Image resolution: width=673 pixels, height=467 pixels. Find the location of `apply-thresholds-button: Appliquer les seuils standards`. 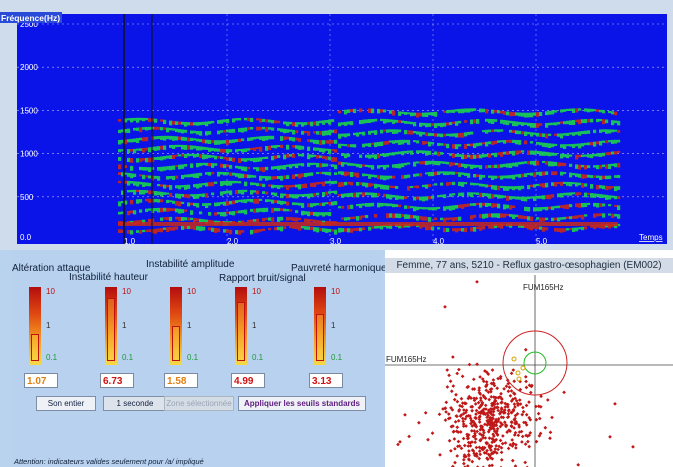

apply-thresholds-button: Appliquer les seuils standards is located at coordinates (302, 403).